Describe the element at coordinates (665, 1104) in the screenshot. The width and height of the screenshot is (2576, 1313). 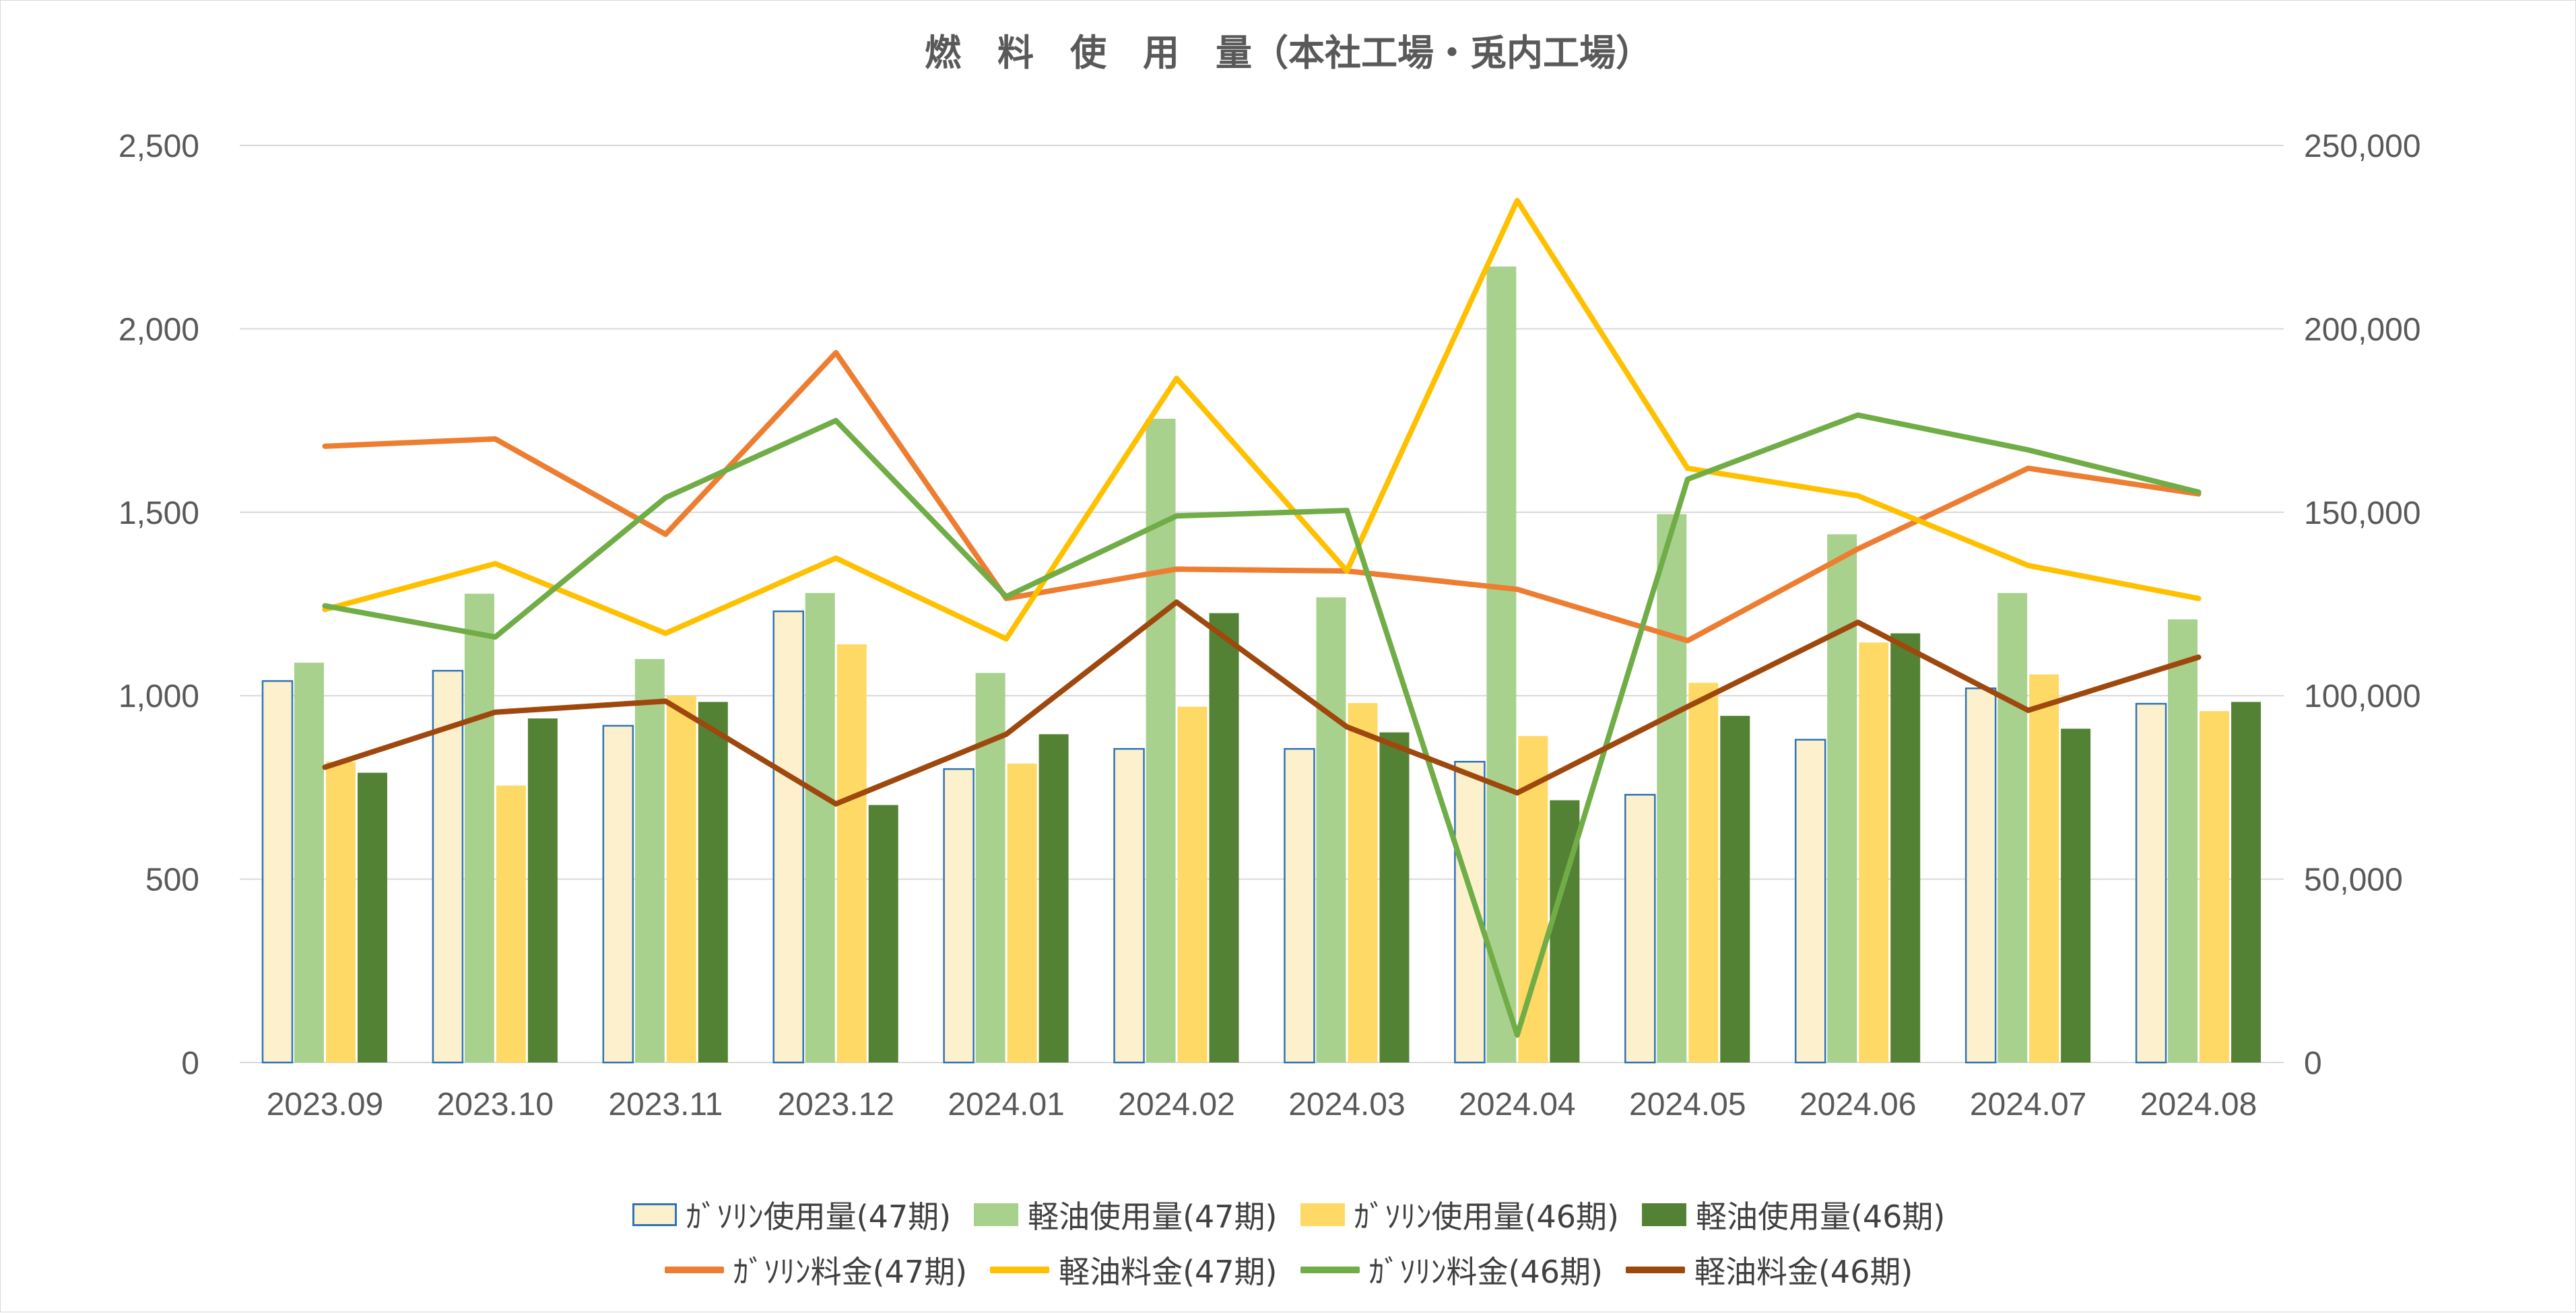
I see `x-tick-label: 2023.11` at that location.